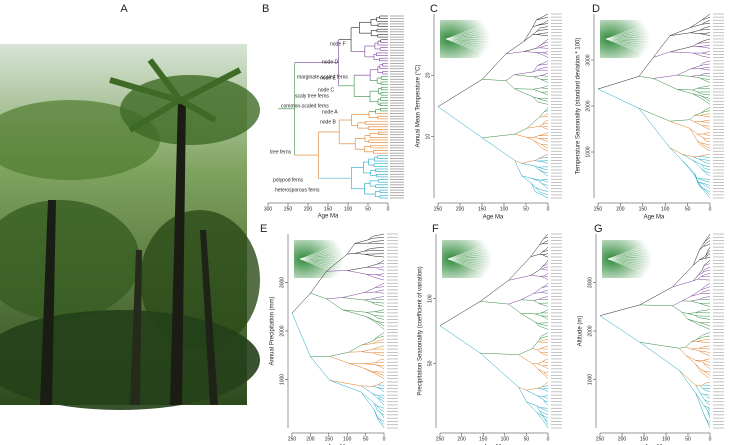 Image resolution: width=748 pixels, height=445 pixels. Describe the element at coordinates (281, 152) in the screenshot. I see `annotation: tree ferns` at that location.